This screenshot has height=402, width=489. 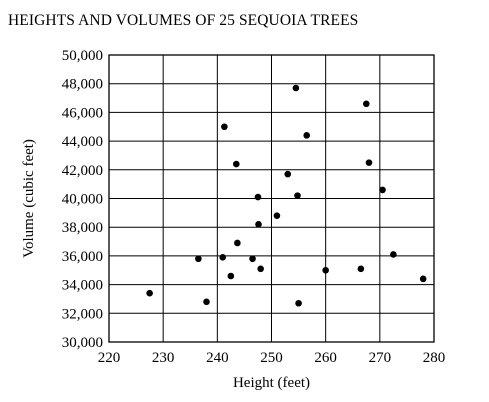 What do you see at coordinates (434, 358) in the screenshot?
I see `x-tick-label: 280` at bounding box center [434, 358].